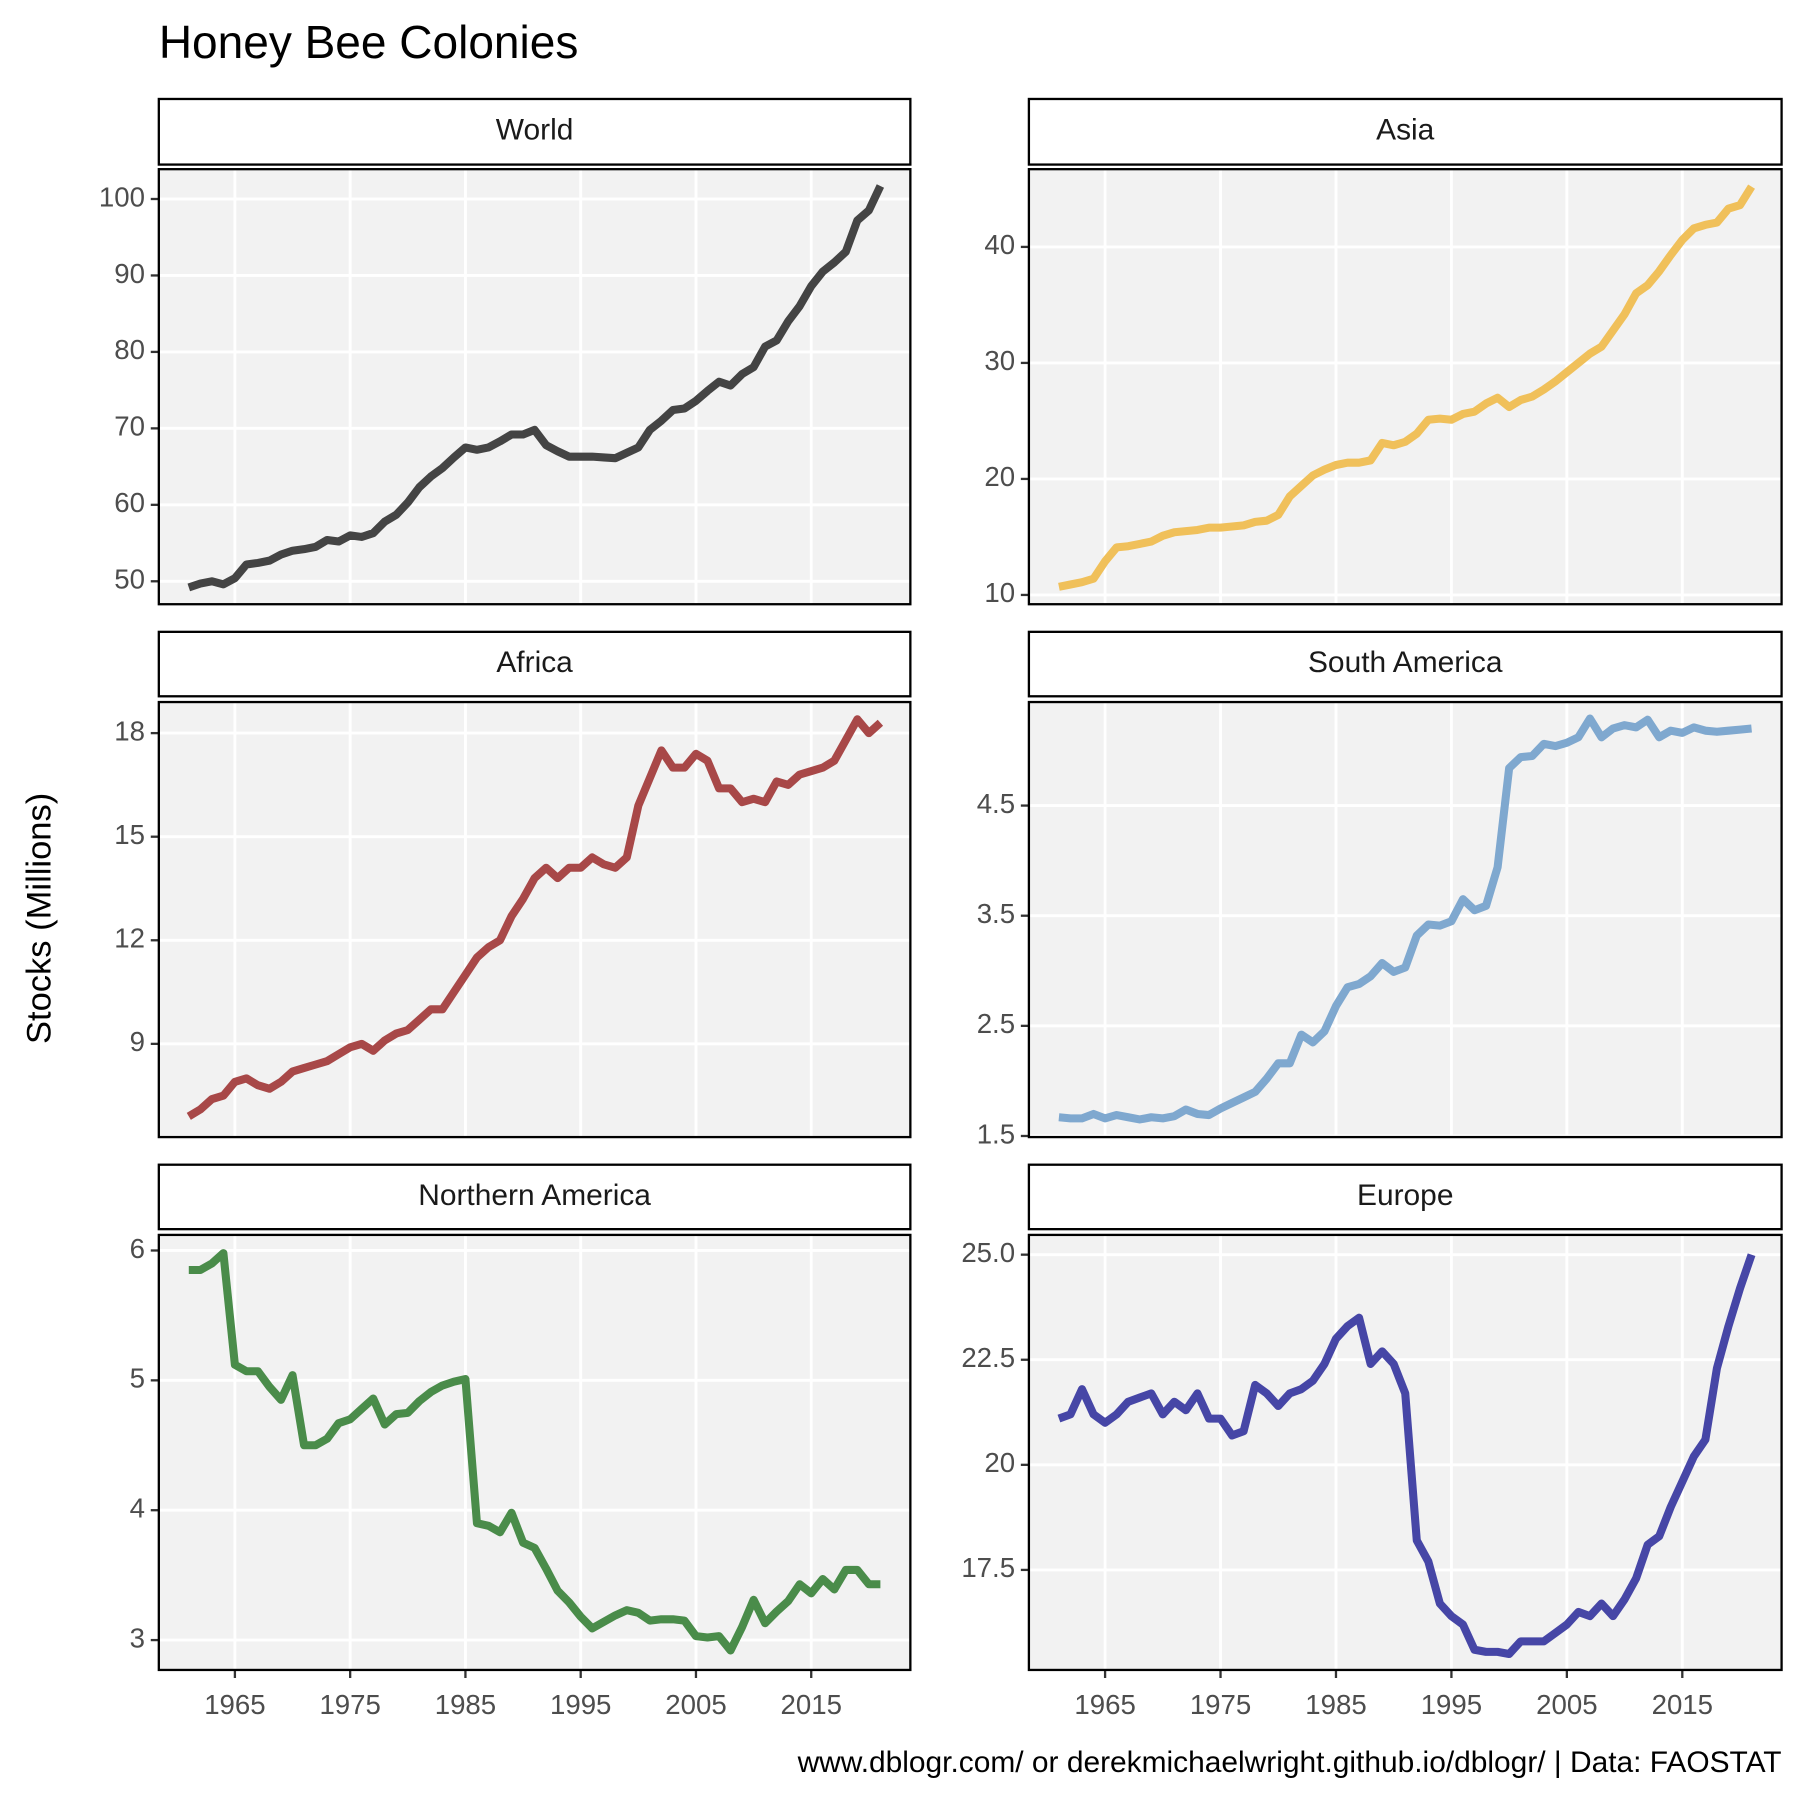 This screenshot has height=1800, width=1800. What do you see at coordinates (999, 360) in the screenshot?
I see `y-tick-label: 30` at bounding box center [999, 360].